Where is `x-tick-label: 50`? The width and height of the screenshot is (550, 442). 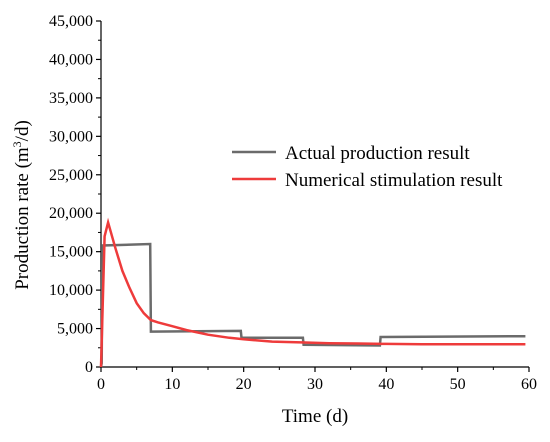 x-tick-label: 50 is located at coordinates (458, 384).